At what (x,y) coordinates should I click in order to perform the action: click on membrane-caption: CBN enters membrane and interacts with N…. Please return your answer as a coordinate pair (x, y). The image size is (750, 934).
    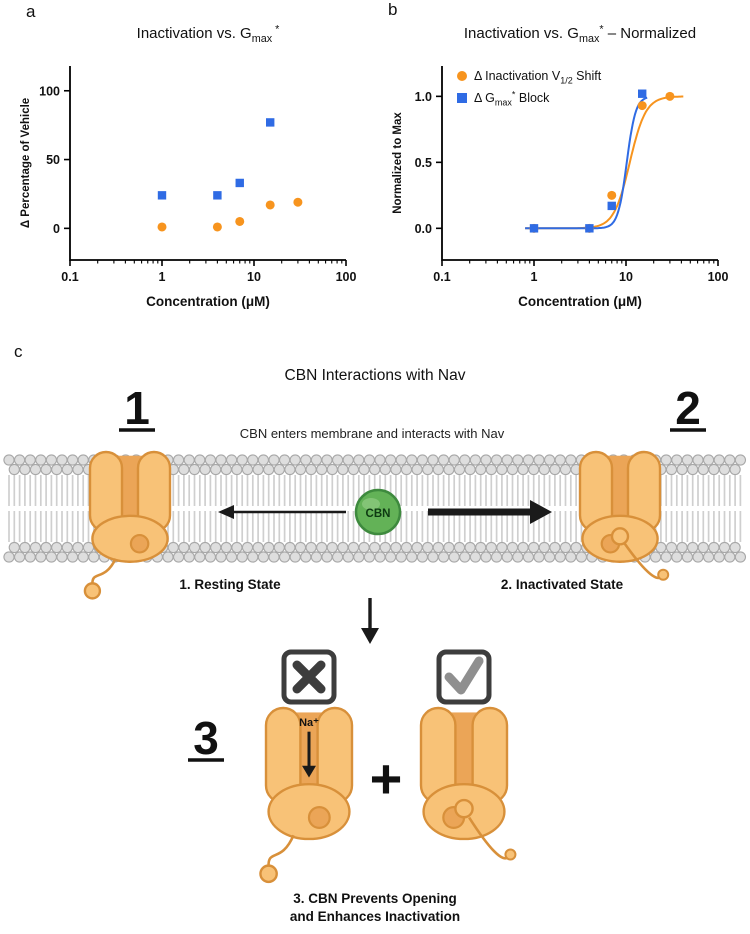
    Looking at the image, I should click on (372, 433).